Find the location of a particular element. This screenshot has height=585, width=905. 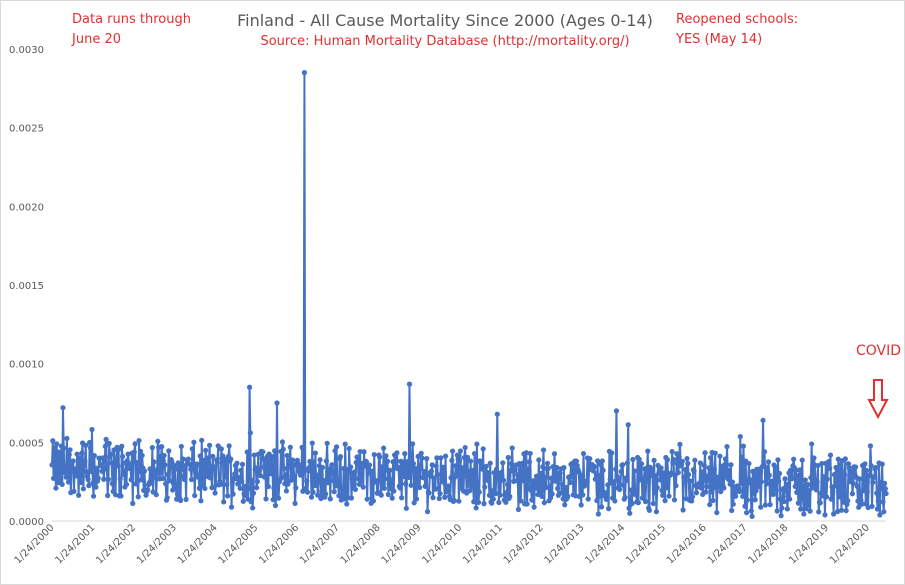

x-tick-label: 1/24/2014 is located at coordinates (605, 544).